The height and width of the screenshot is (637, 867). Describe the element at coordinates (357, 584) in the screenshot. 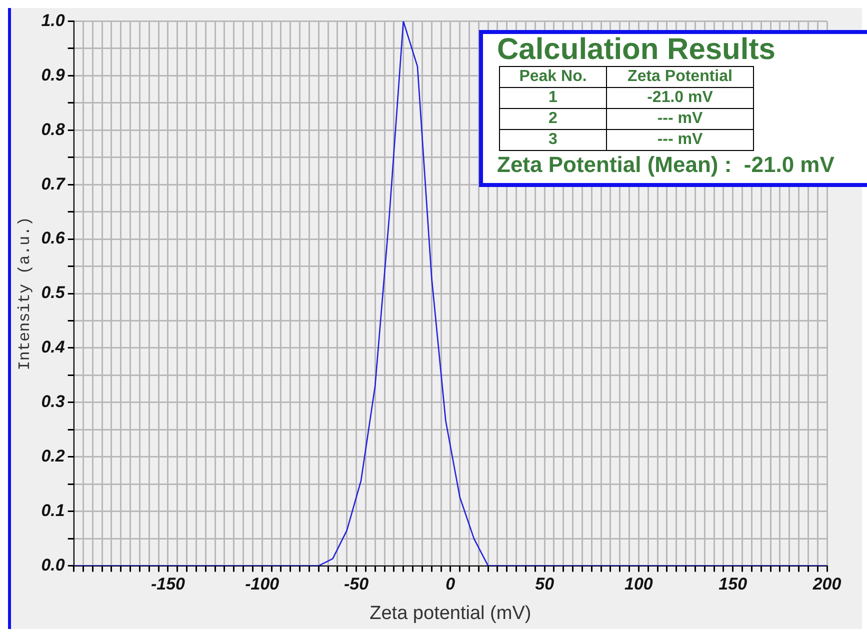

I see `x-tick-label: -50` at that location.